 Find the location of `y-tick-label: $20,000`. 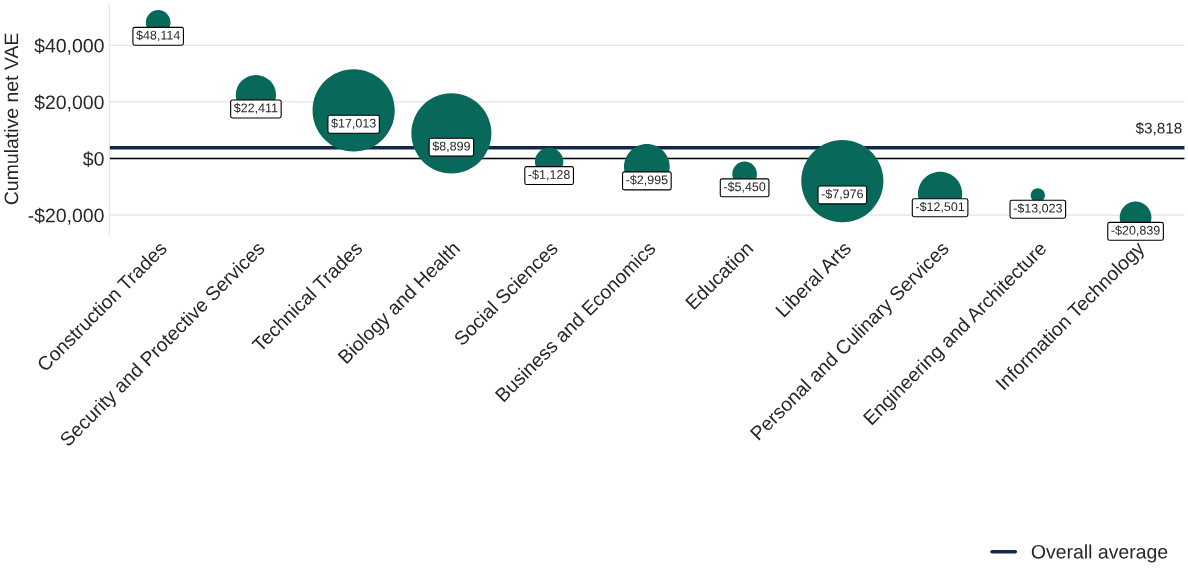

y-tick-label: $20,000 is located at coordinates (69, 103).